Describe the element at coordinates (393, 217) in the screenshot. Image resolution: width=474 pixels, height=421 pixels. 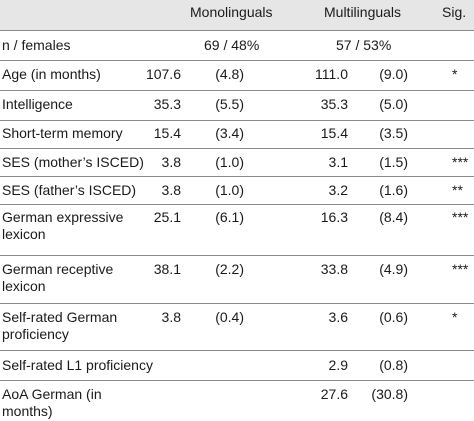
I see `multi-sd: (8.4)` at that location.